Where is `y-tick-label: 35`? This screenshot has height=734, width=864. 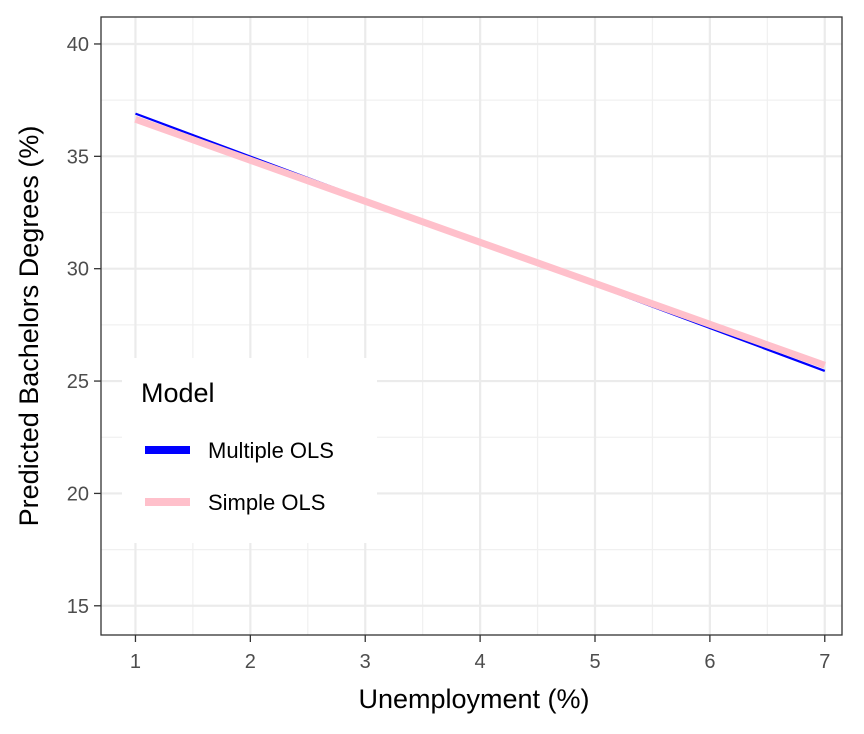
y-tick-label: 35 is located at coordinates (78, 157).